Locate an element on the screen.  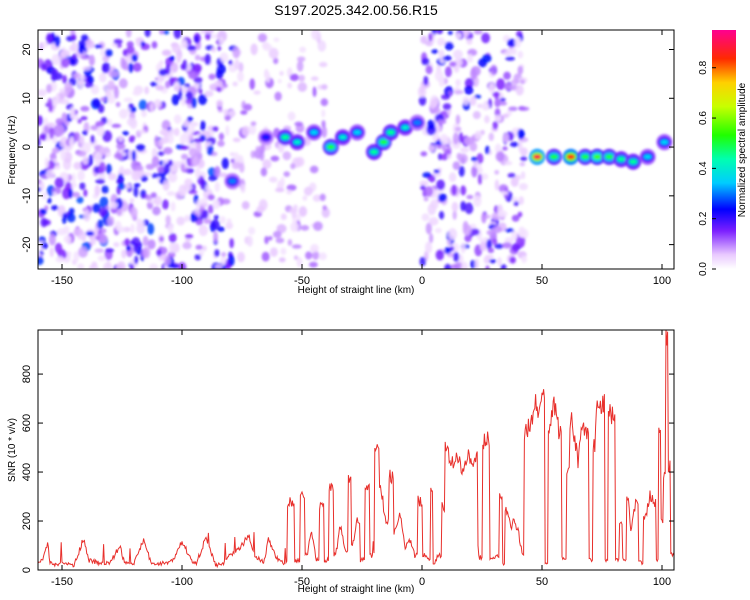
y-tick-label: 20 is located at coordinates (27, 49).